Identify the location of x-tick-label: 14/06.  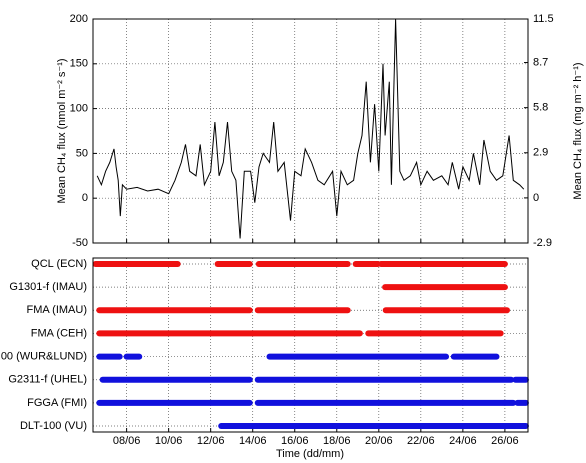
(253, 441).